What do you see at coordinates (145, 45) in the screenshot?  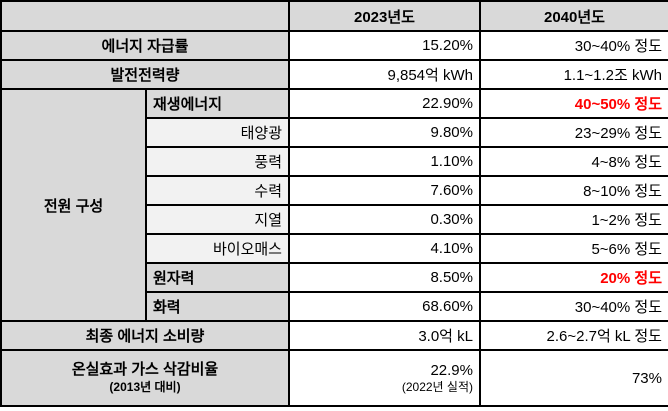 I see `label-energy-self-sufficiency: 에너지 자급률` at bounding box center [145, 45].